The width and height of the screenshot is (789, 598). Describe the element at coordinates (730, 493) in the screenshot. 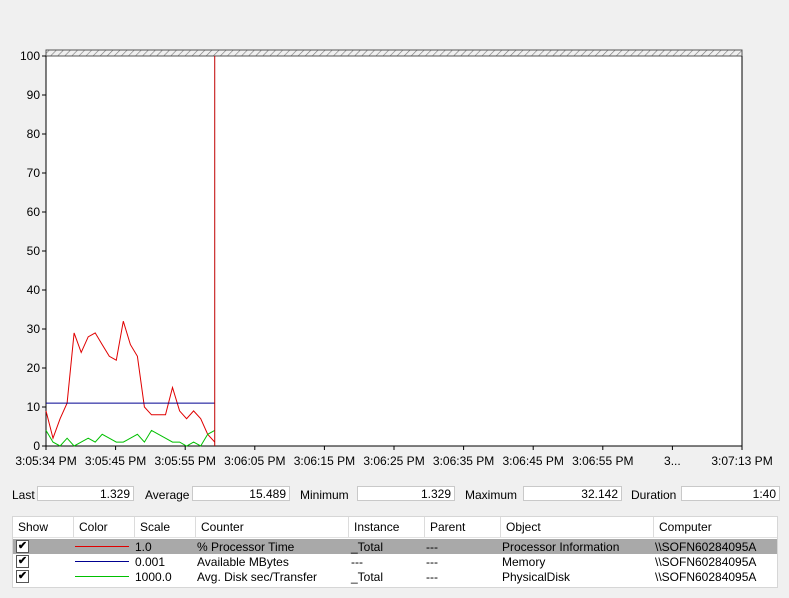

I see `duration-value: 1:40` at that location.